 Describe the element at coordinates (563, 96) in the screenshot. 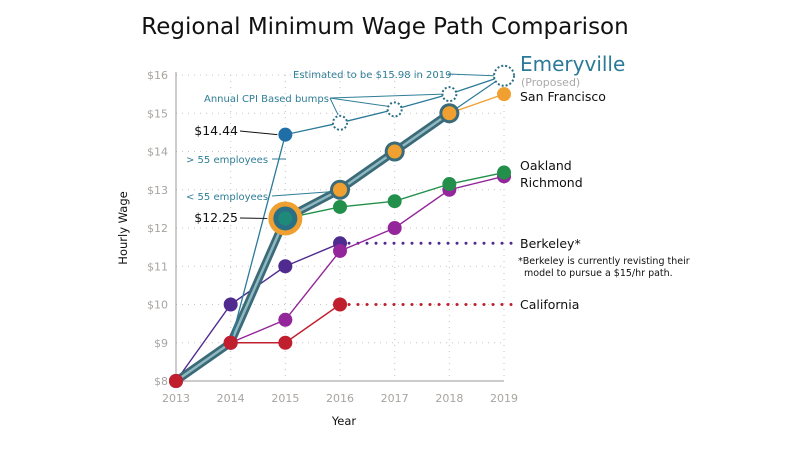

I see `legend-san-francisco: San Francisco` at that location.